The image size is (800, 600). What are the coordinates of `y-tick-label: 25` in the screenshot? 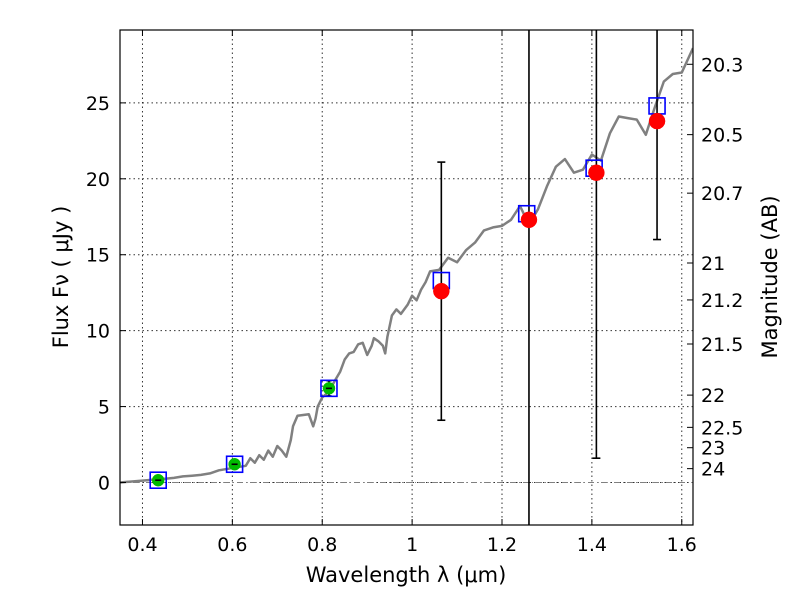 It's located at (98, 104).